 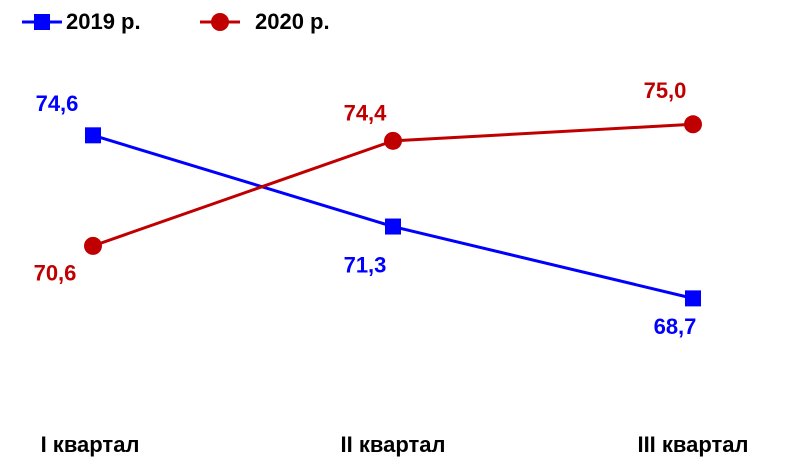 What do you see at coordinates (393, 444) in the screenshot?
I see `x-tick-label: II квартал` at bounding box center [393, 444].